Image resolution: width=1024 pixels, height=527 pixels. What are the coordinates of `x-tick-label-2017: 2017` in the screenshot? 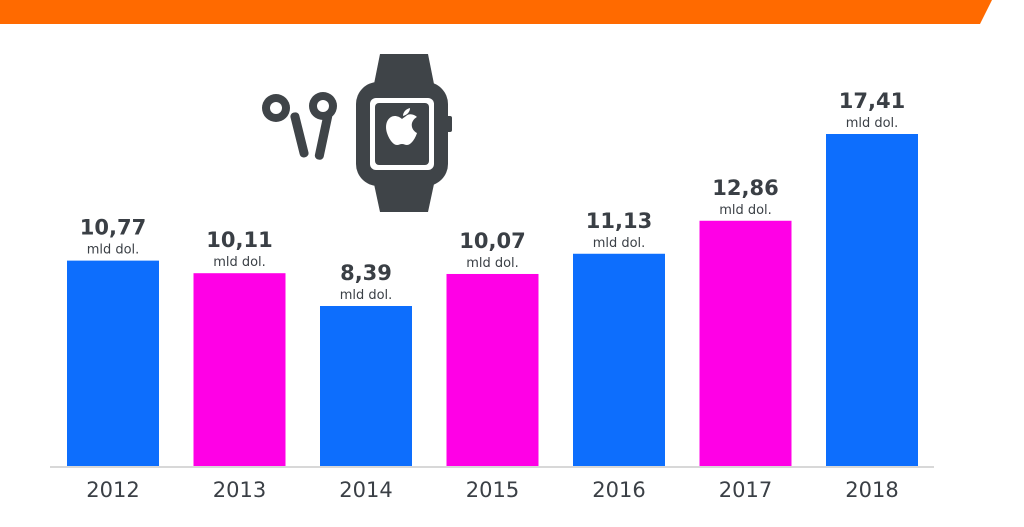 It's located at (745, 490).